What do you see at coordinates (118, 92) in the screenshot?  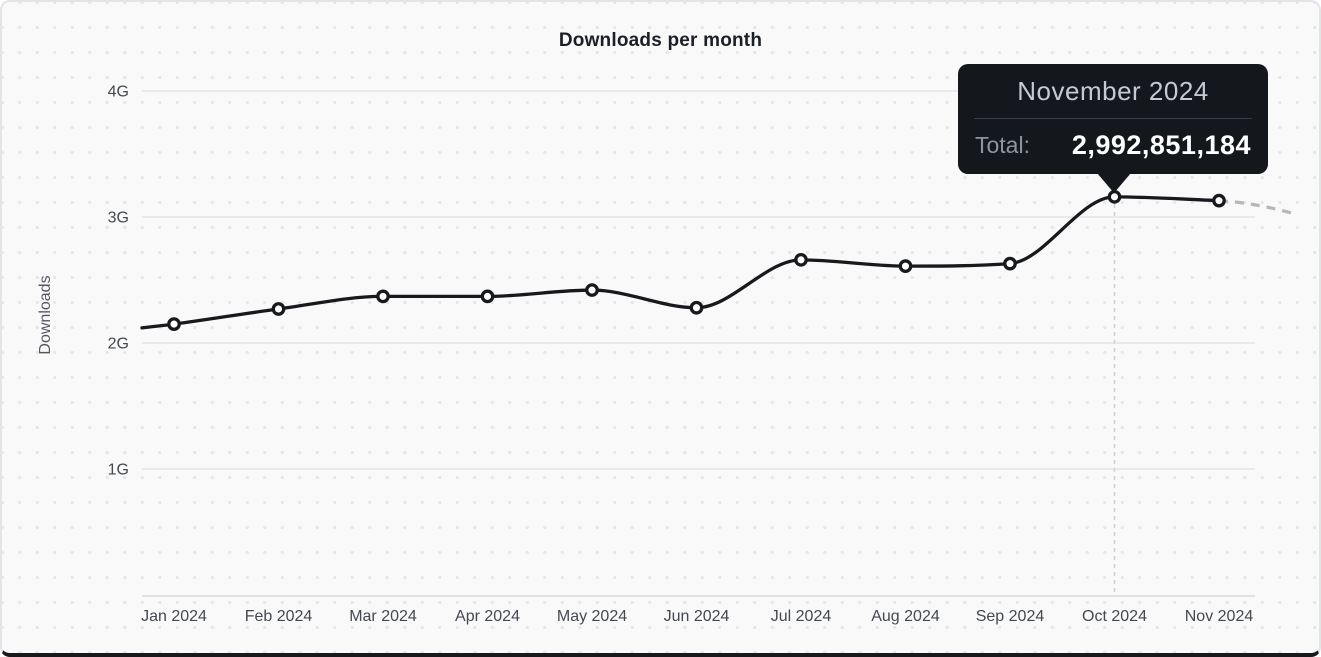 I see `y-tick-label-4G: 4G` at bounding box center [118, 92].